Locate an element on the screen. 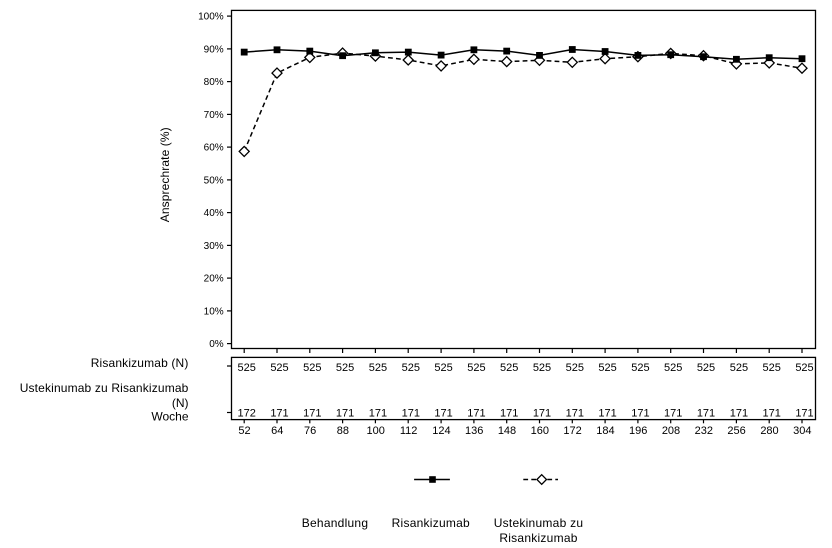  svg-text: 112 is located at coordinates (409, 431).